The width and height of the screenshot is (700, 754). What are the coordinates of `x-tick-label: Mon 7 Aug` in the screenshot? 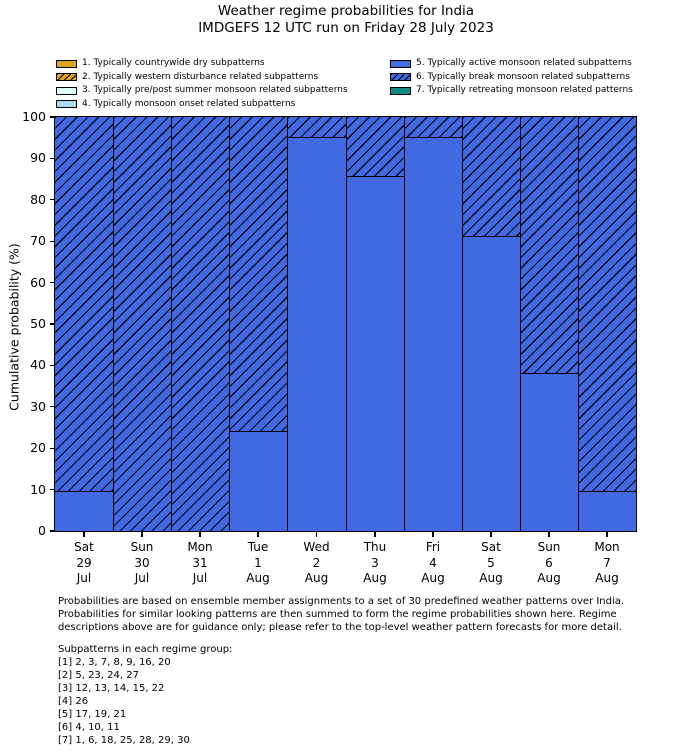 It's located at (607, 563).